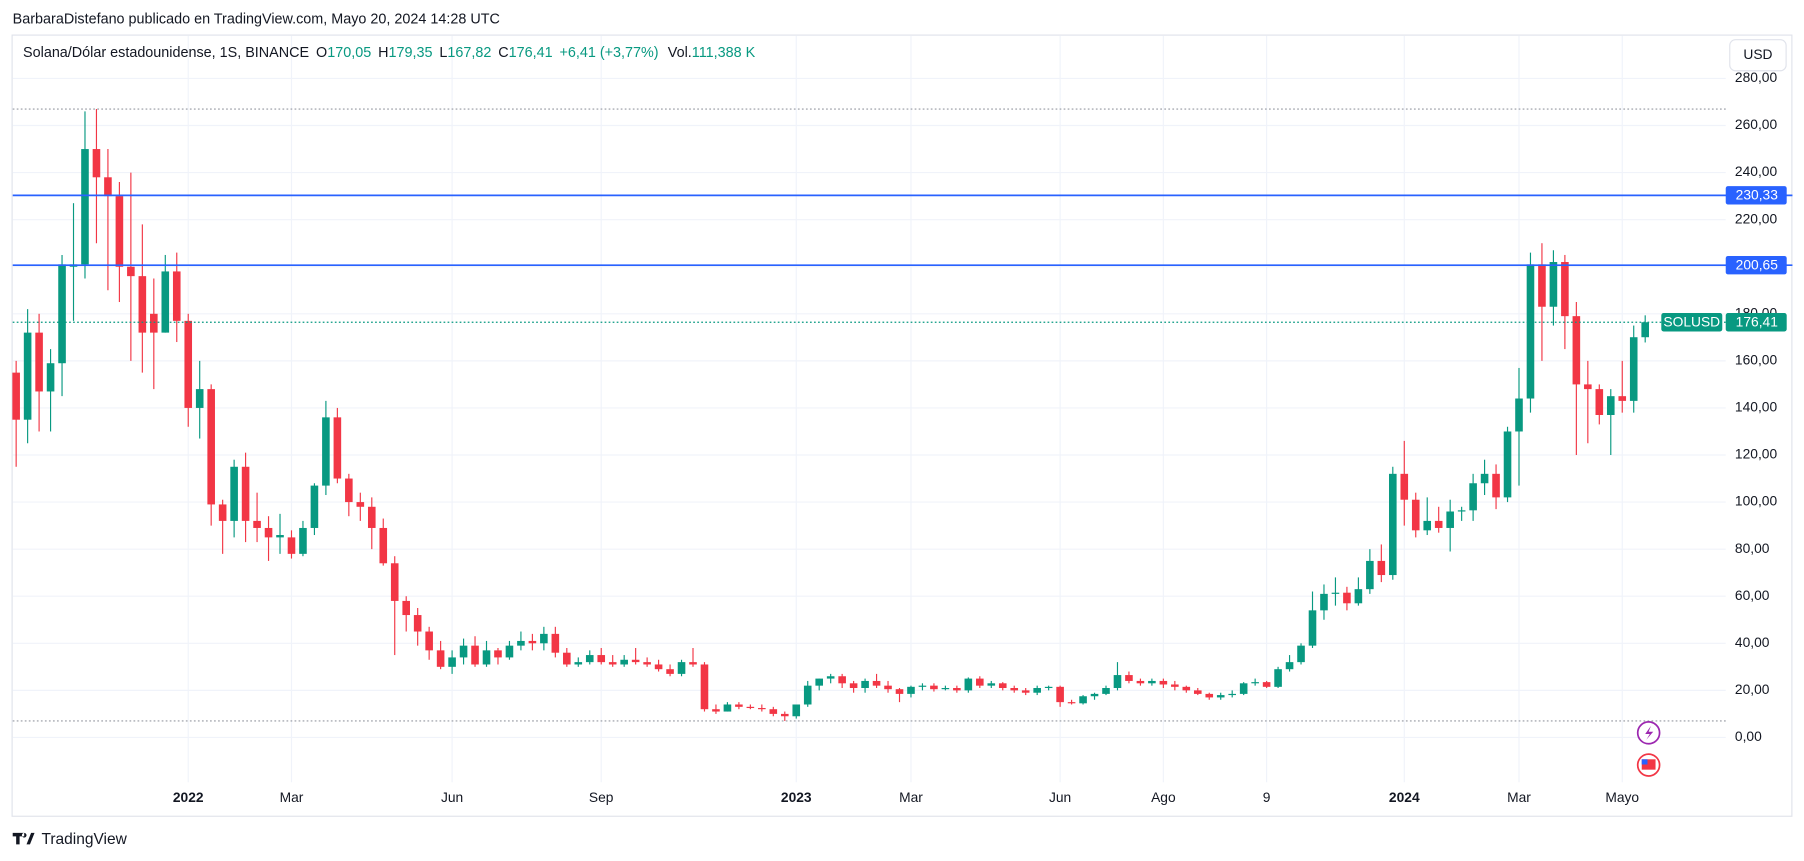 The height and width of the screenshot is (861, 1804). What do you see at coordinates (1267, 797) in the screenshot?
I see `x-tick-label: 9` at bounding box center [1267, 797].